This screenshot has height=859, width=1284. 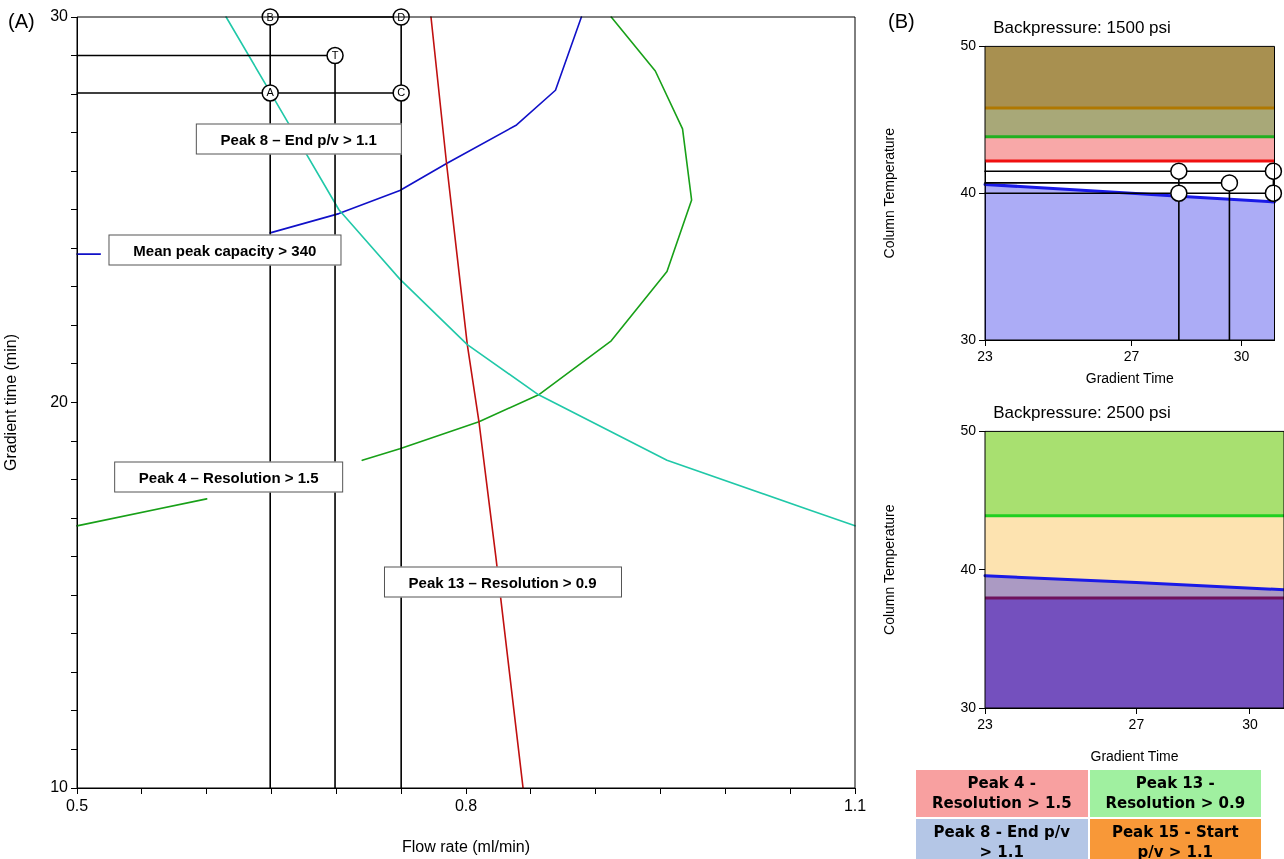 I want to click on y-tick-label: 20, so click(x=59, y=401).